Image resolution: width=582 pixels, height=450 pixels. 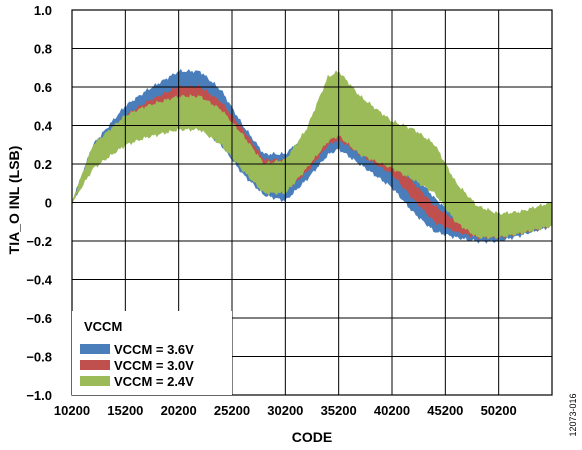 I want to click on x-tick-label: 10200, so click(x=72, y=410).